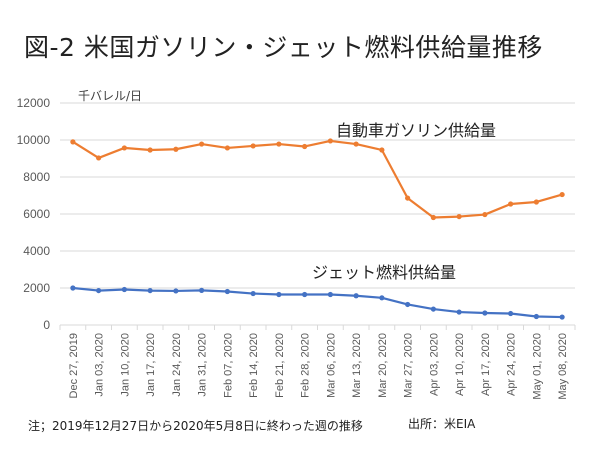  I want to click on chart-title: 図-2 米国ガソリン・ジェット燃料供給量推移, so click(283, 47).